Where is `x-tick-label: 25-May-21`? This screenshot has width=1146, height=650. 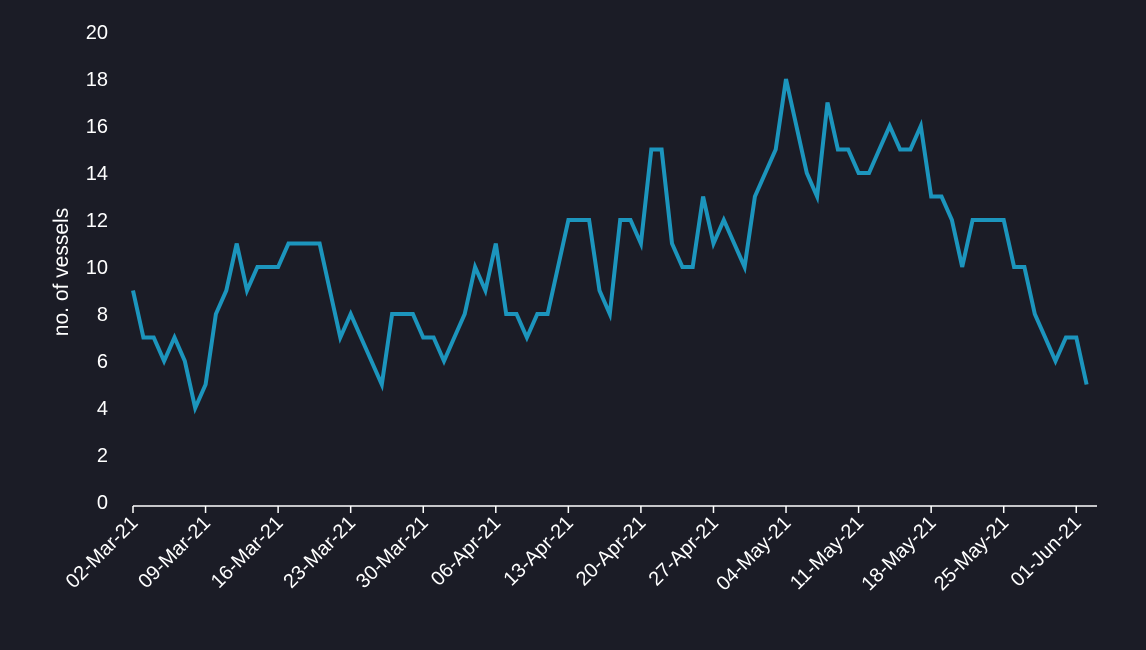 x-tick-label: 25-May-21 is located at coordinates (971, 553).